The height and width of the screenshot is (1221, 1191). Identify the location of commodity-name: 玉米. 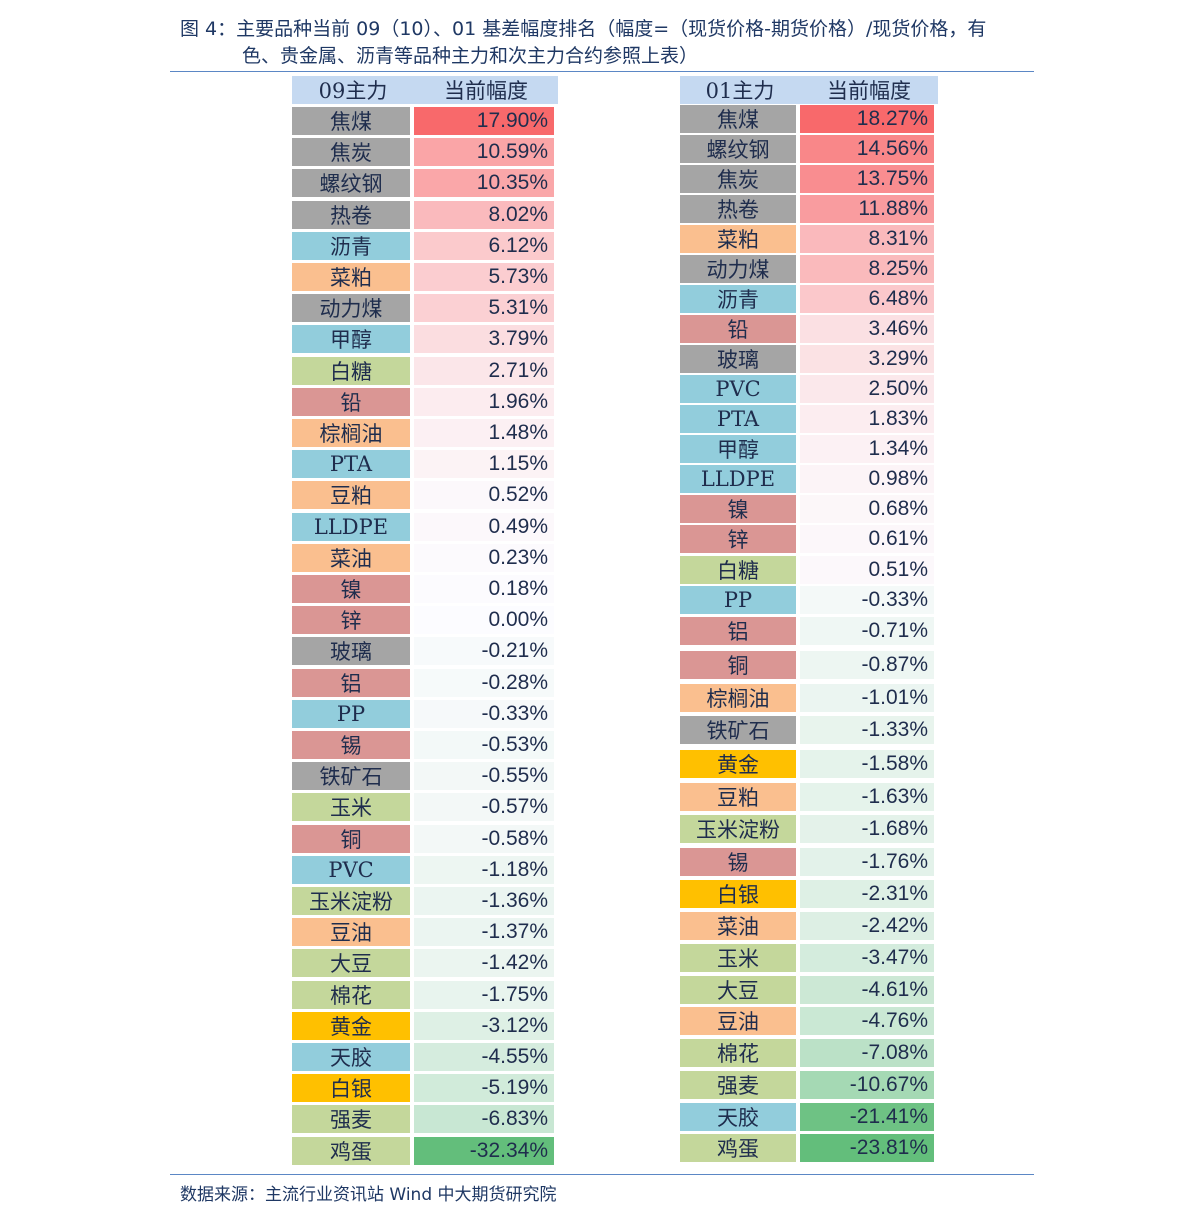
(738, 958).